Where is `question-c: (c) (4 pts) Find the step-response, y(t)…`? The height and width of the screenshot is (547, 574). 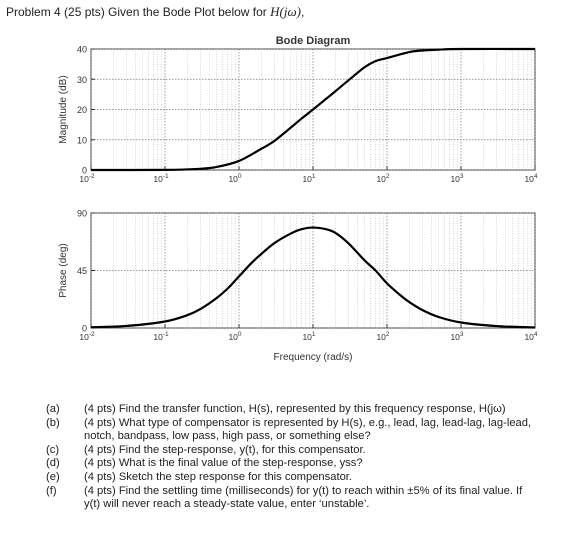 question-c: (c) (4 pts) Find the step-response, y(t)… is located at coordinates (307, 451).